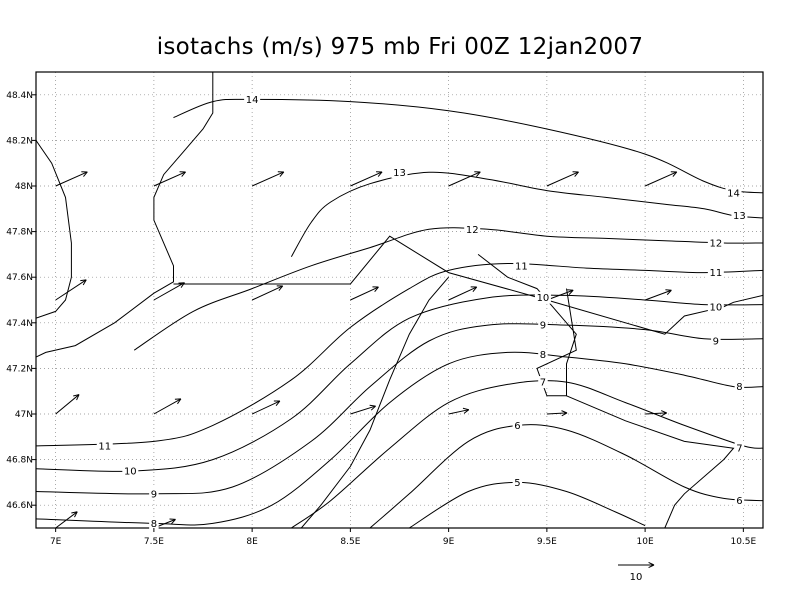 The width and height of the screenshot is (800, 600). I want to click on tick-label-y: 46.8N, so click(19, 461).